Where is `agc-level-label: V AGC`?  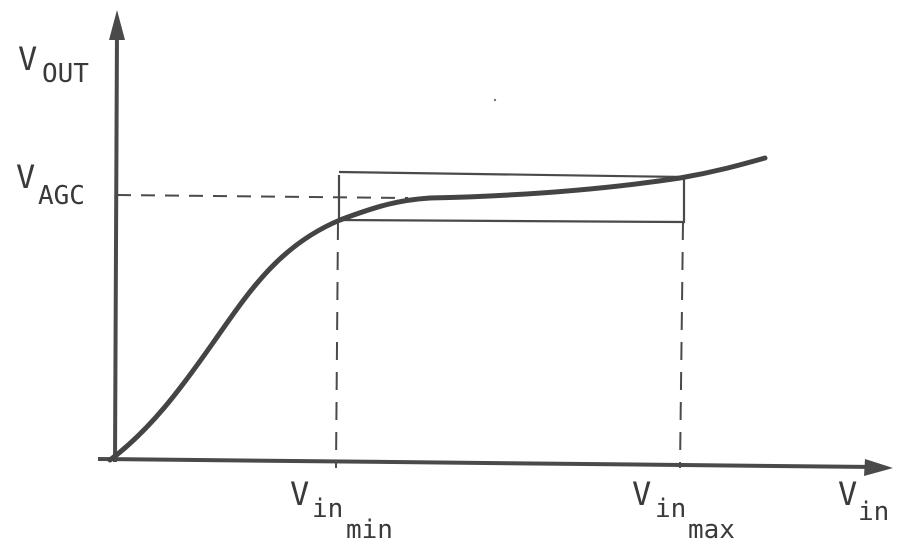
agc-level-label: V AGC is located at coordinates (50, 184).